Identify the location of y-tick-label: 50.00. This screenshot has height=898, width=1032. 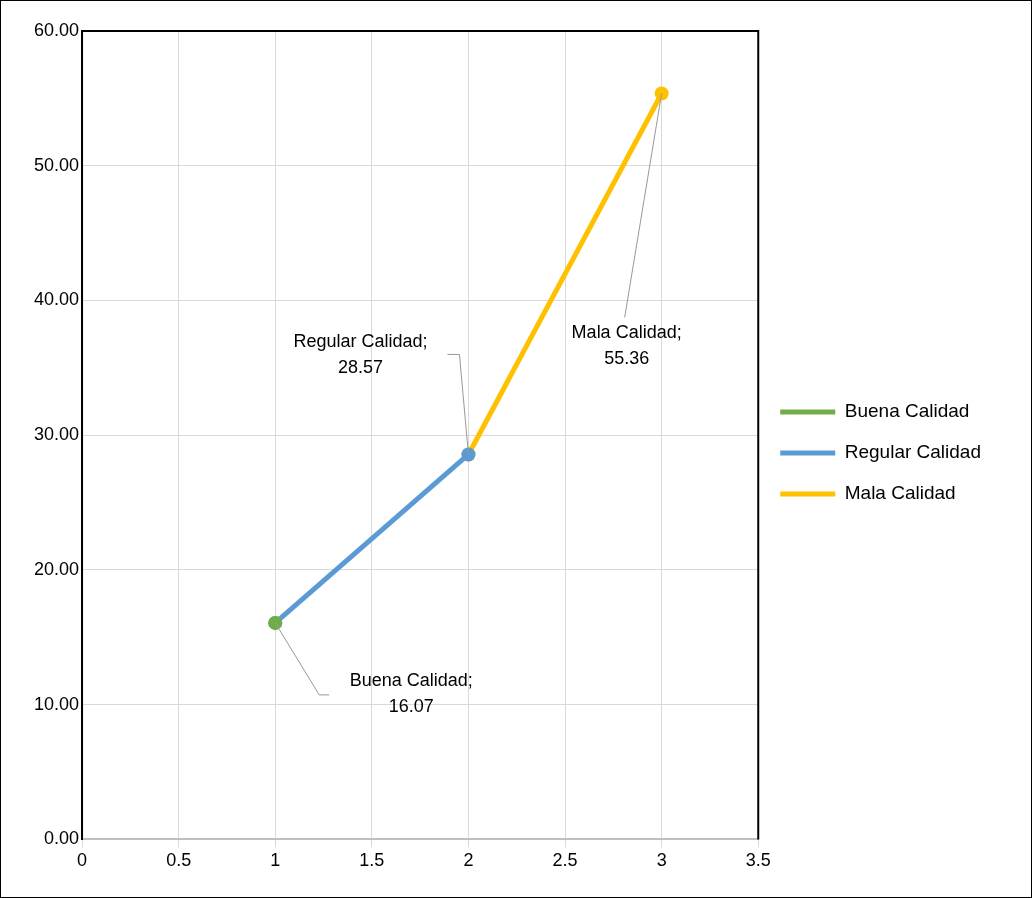
(57, 164).